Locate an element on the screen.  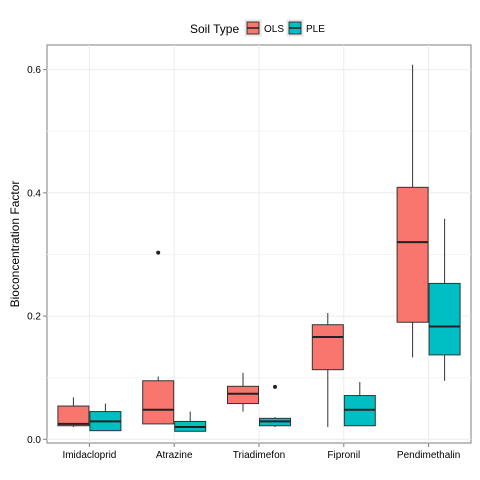
box-ols-pendimethalin is located at coordinates (412, 211).